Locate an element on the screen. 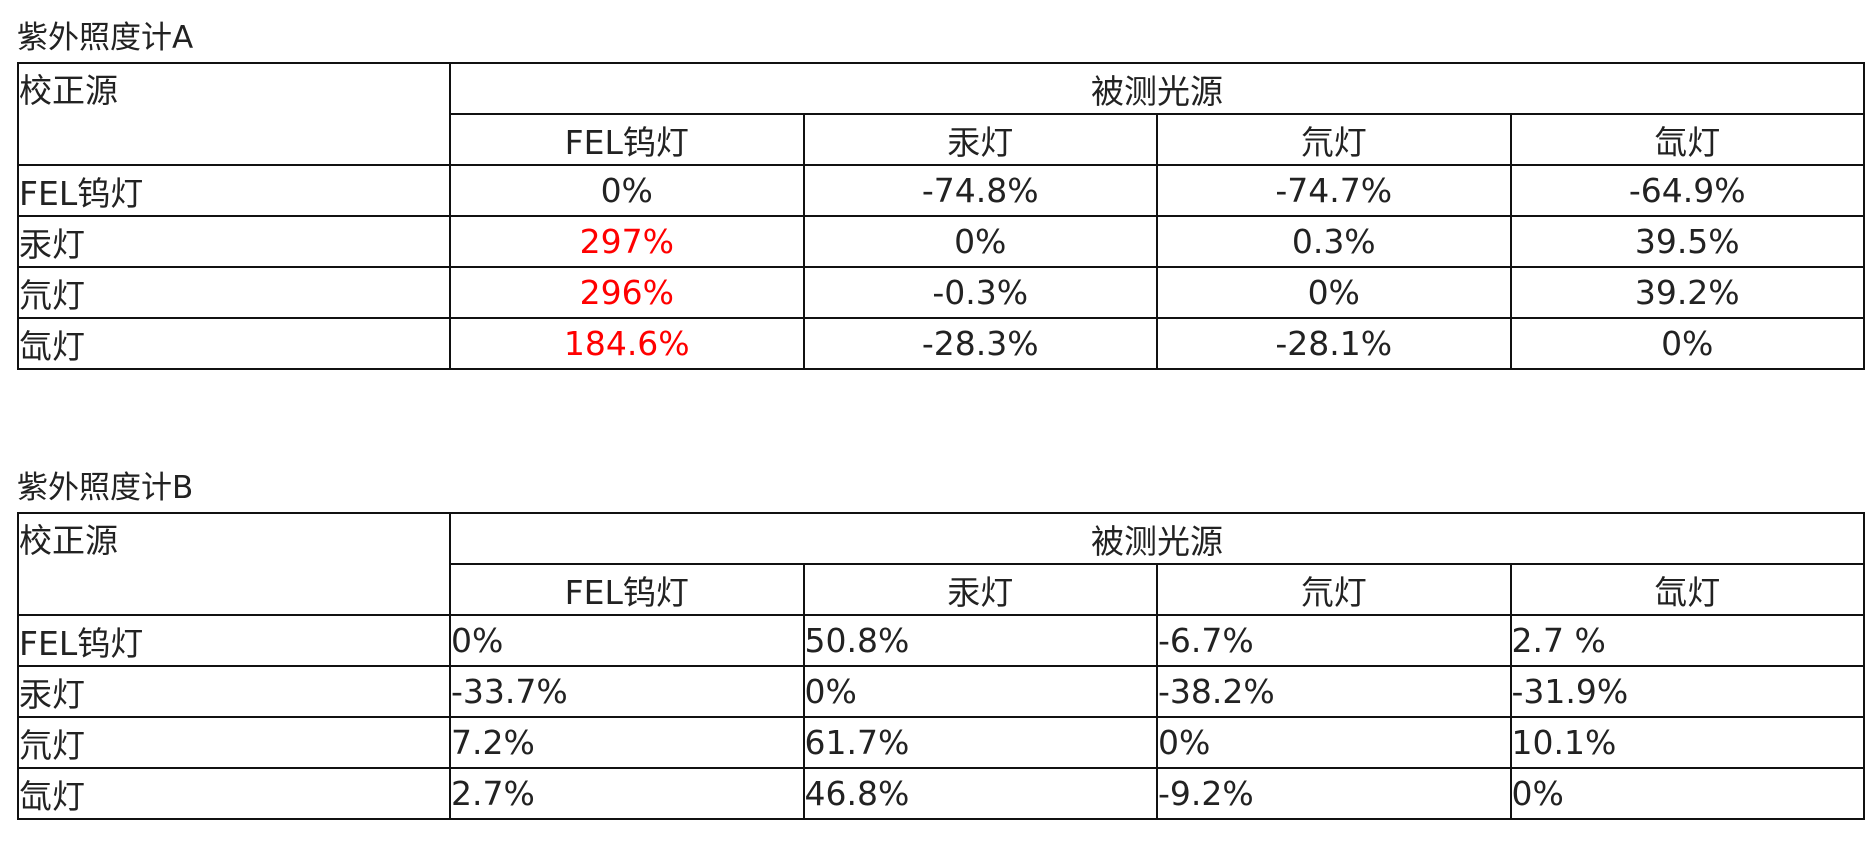 Image resolution: width=1874 pixels, height=848 pixels. table-cell: 50.8% is located at coordinates (980, 640).